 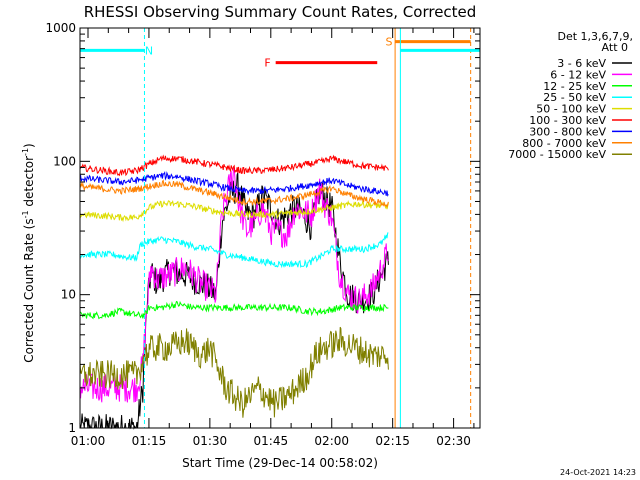 I want to click on legend-label: 6 - 12 keV, so click(x=578, y=74).